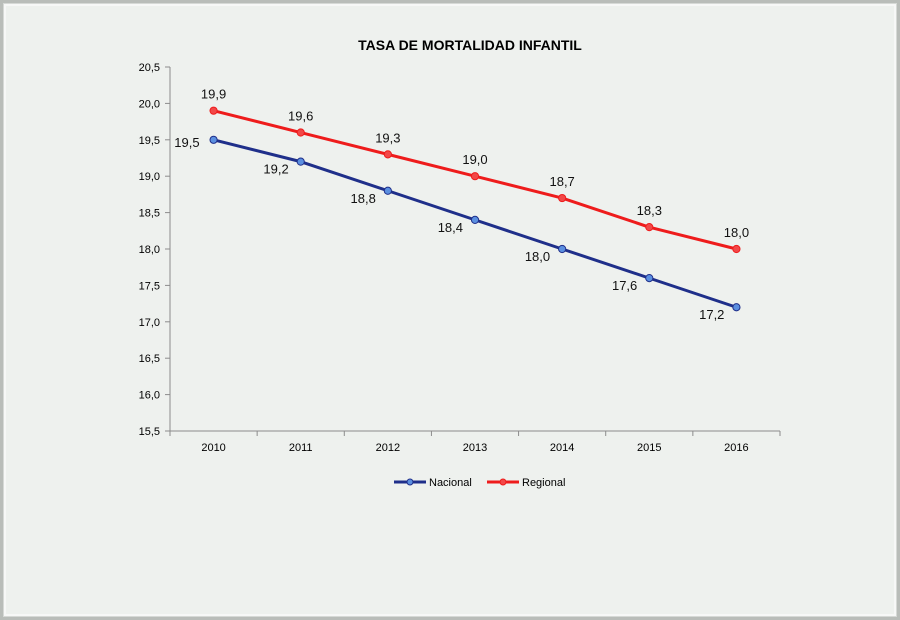 Image resolution: width=900 pixels, height=620 pixels. I want to click on y-tick-label: 15,5, so click(149, 432).